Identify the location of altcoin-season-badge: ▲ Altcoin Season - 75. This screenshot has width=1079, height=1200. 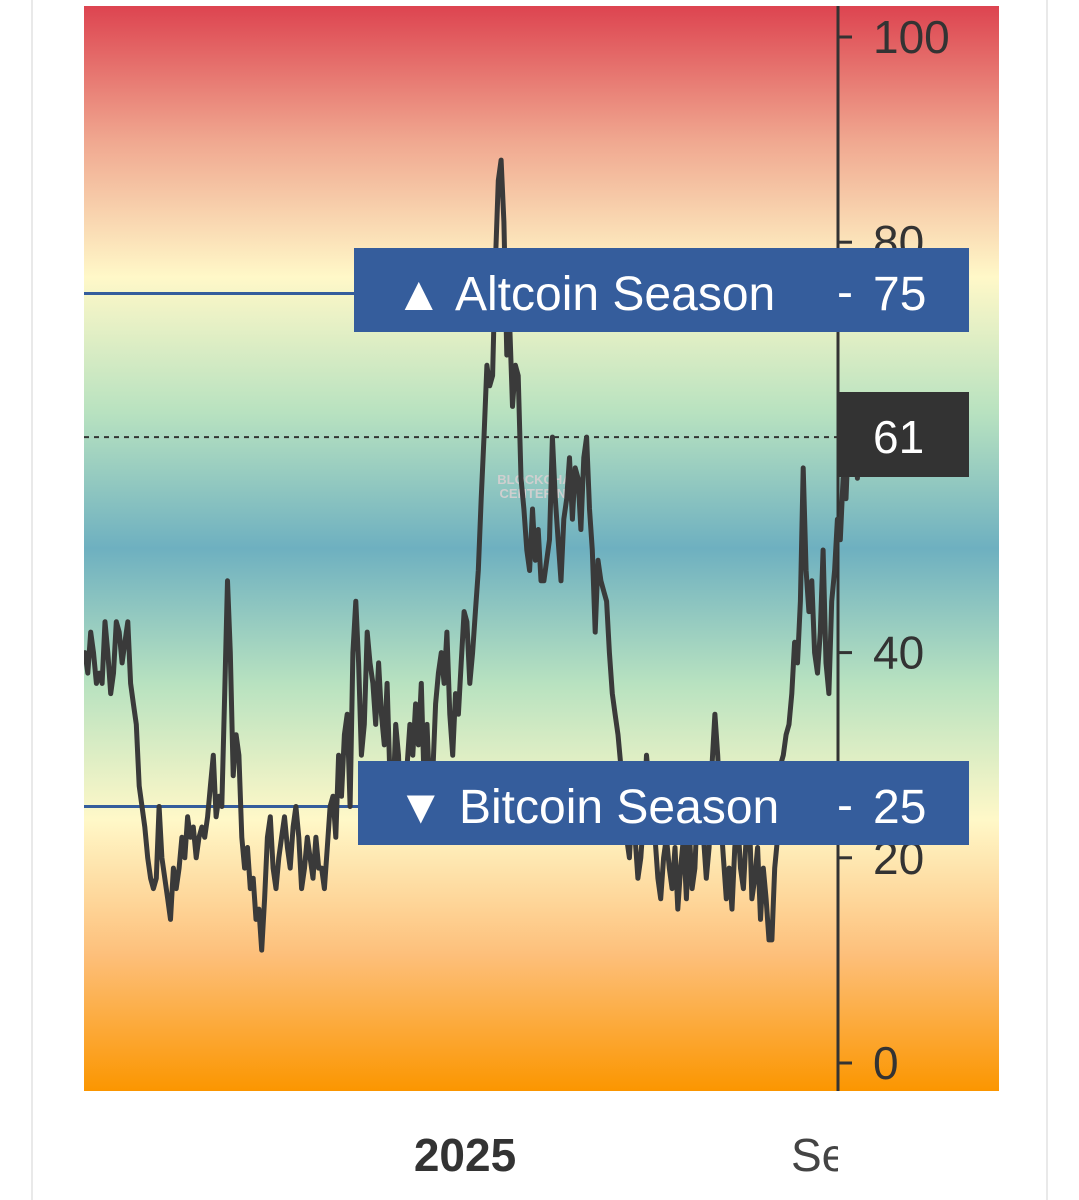
(661, 290).